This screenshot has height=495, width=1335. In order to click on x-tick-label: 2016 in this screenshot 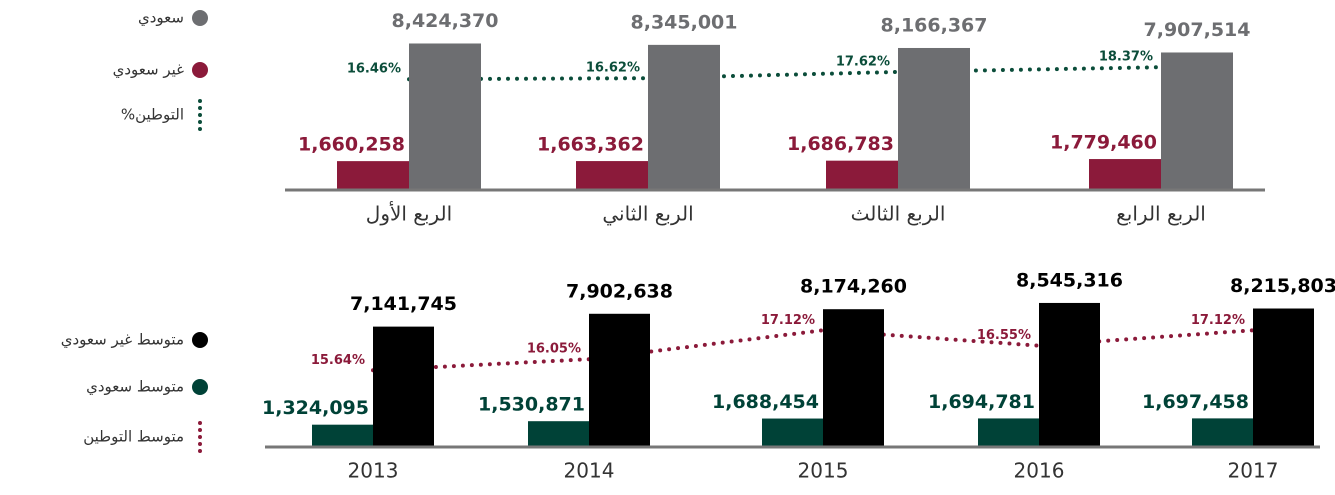, I will do `click(1039, 471)`.